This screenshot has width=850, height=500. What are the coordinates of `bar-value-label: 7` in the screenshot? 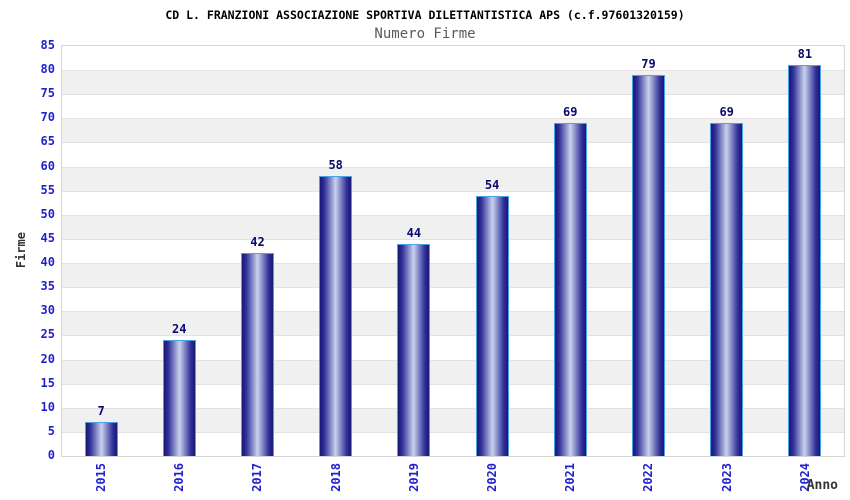 It's located at (101, 411).